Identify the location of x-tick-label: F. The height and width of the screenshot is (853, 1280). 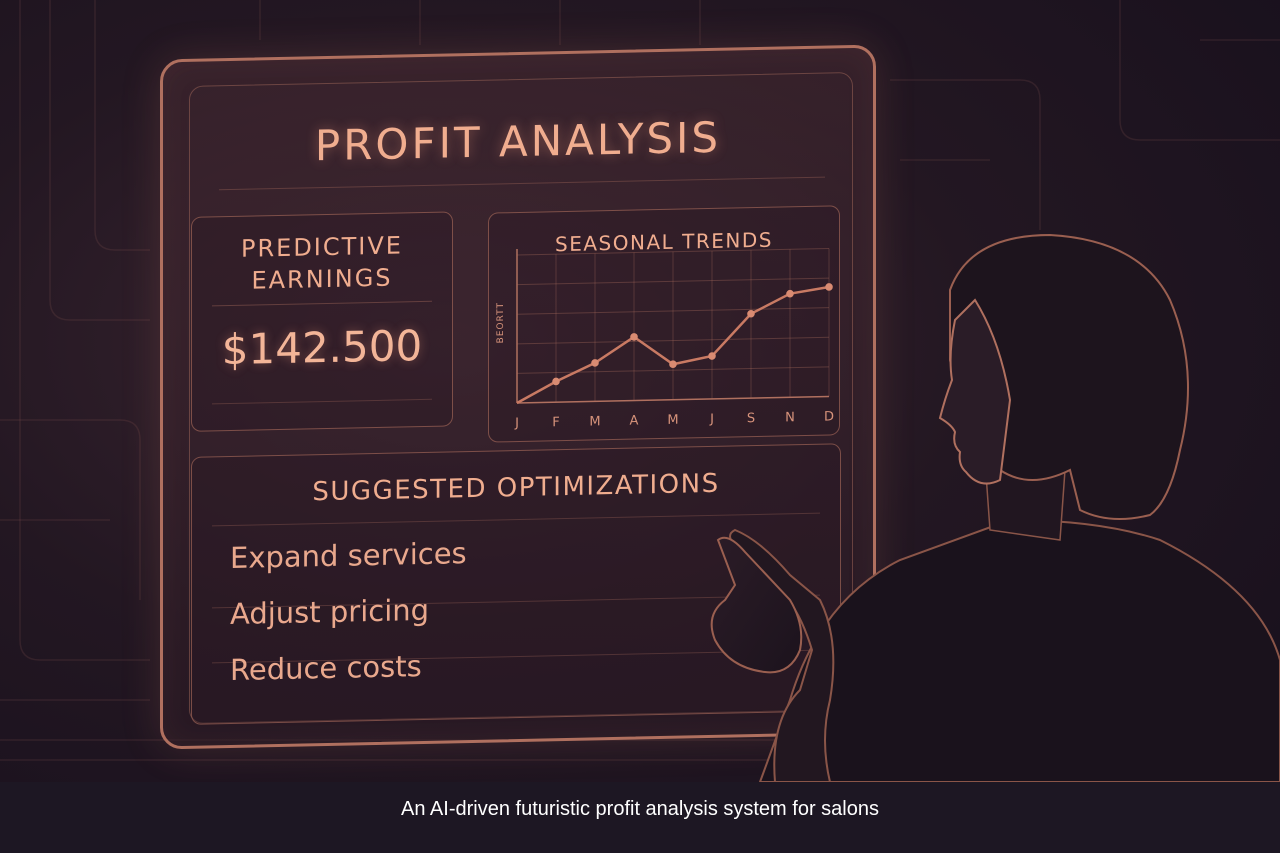
(555, 422).